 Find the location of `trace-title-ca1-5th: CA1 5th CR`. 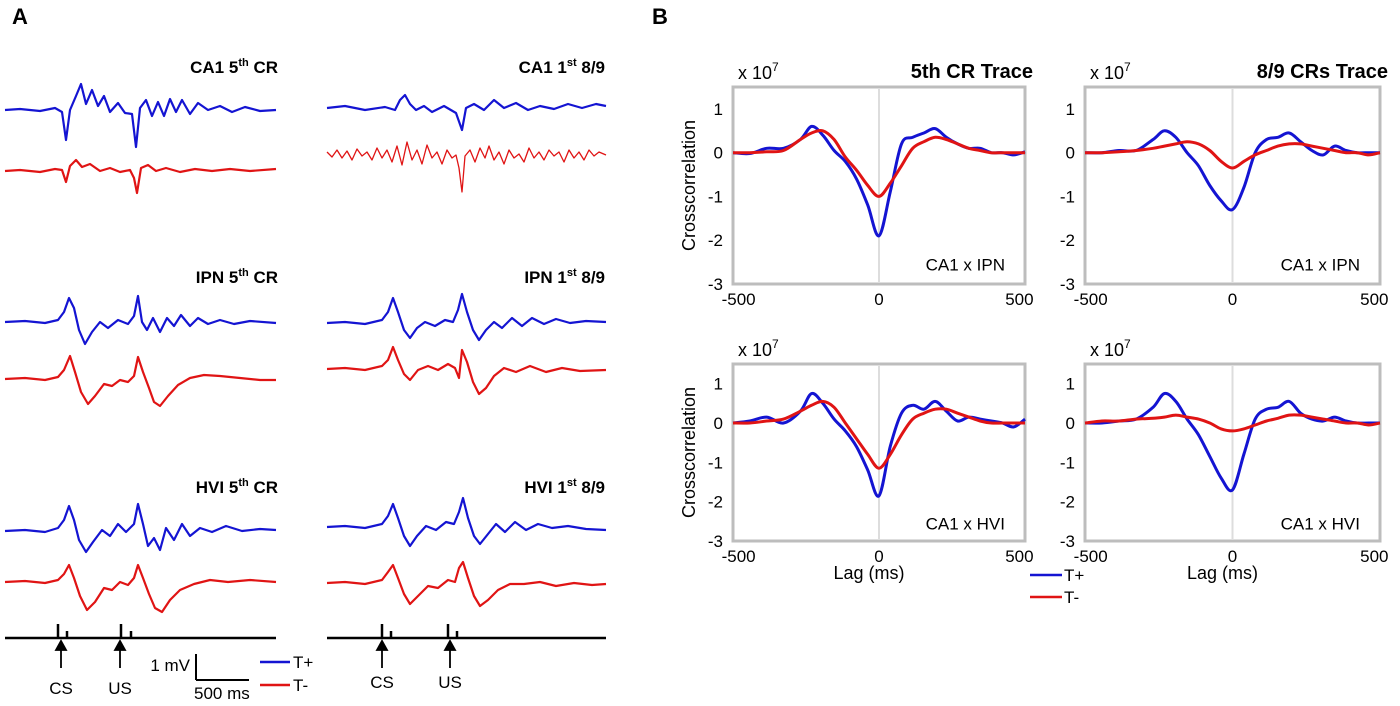

trace-title-ca1-5th: CA1 5th CR is located at coordinates (234, 67).